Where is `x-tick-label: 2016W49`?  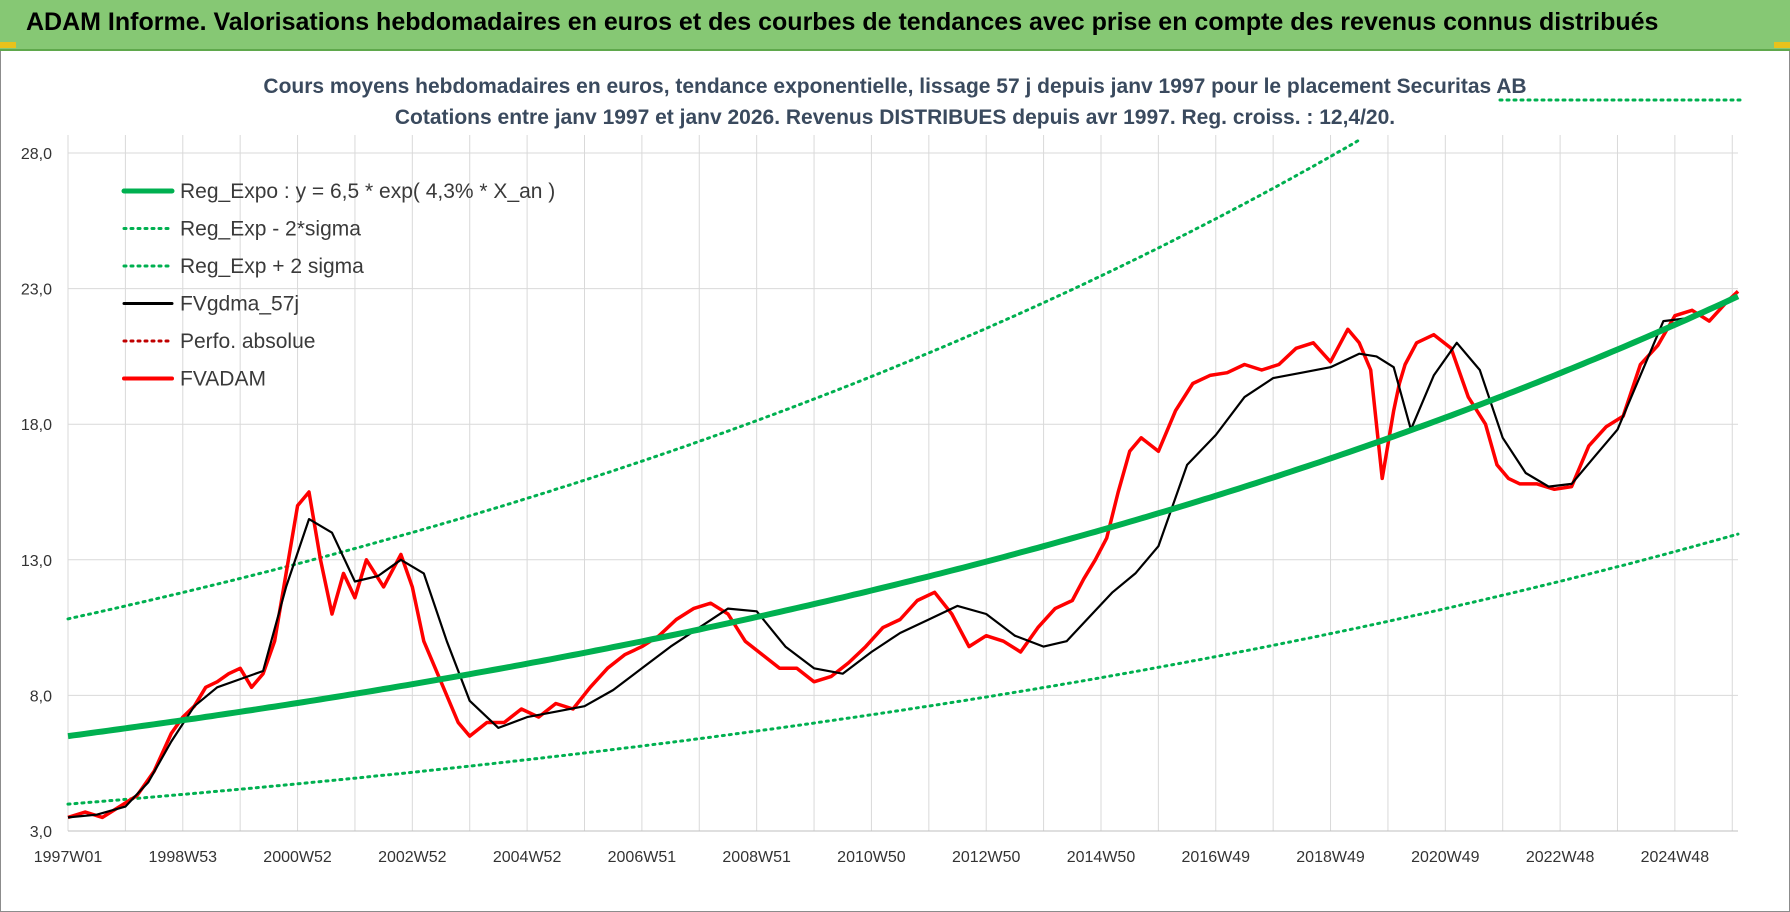
x-tick-label: 2016W49 is located at coordinates (1216, 857).